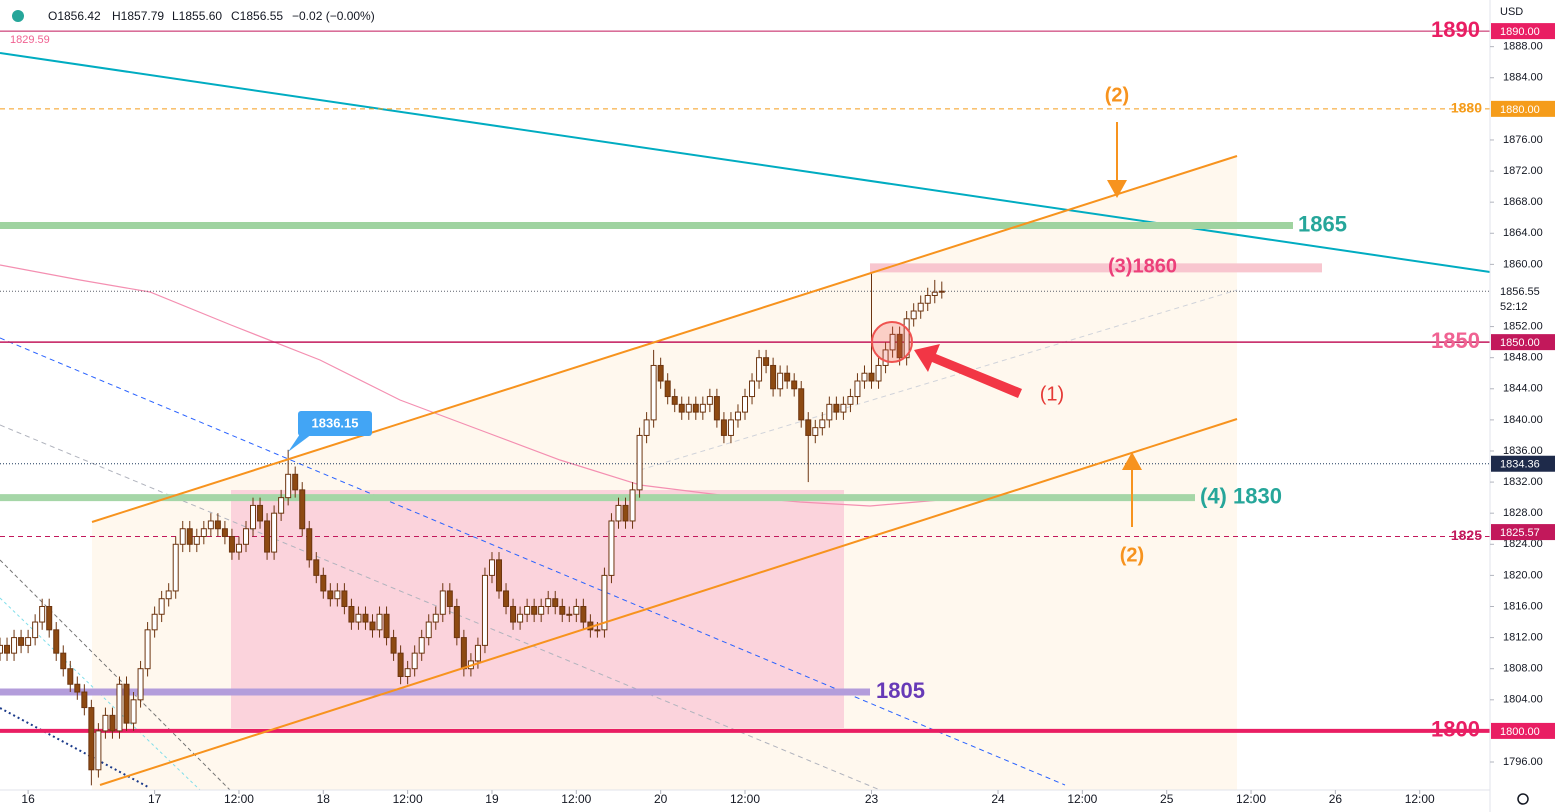 The image size is (1558, 812). What do you see at coordinates (1523, 140) in the screenshot?
I see `y-tick-label: 1876.00` at bounding box center [1523, 140].